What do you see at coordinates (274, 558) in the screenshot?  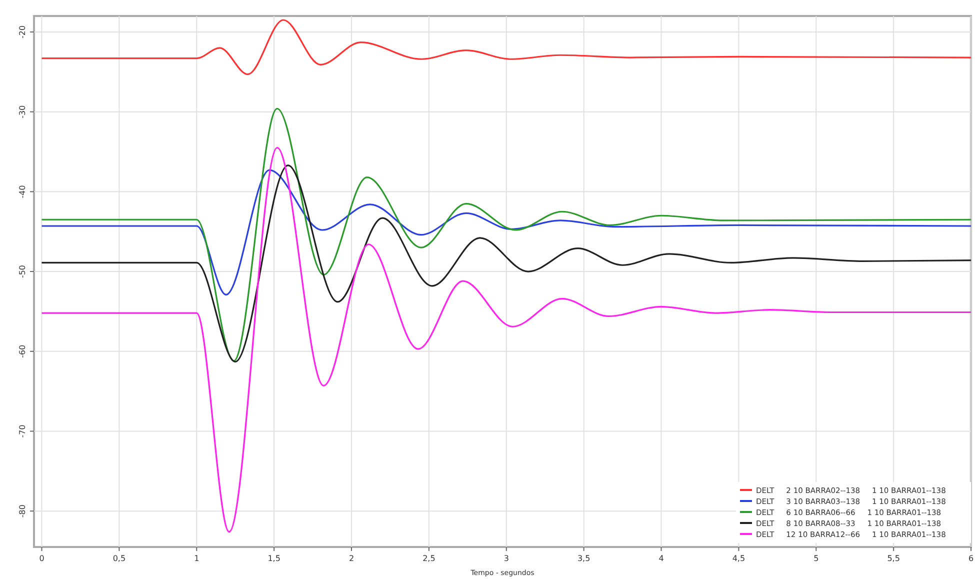 I see `x-tick-label: 1,5` at bounding box center [274, 558].